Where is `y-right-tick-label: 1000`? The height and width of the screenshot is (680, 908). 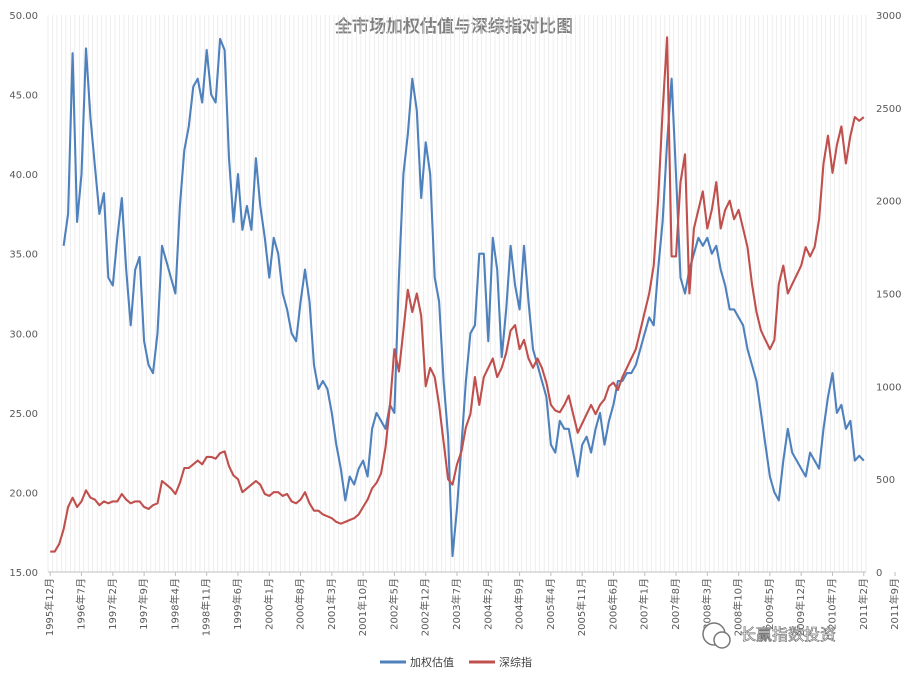 y-right-tick-label: 1000 is located at coordinates (888, 387).